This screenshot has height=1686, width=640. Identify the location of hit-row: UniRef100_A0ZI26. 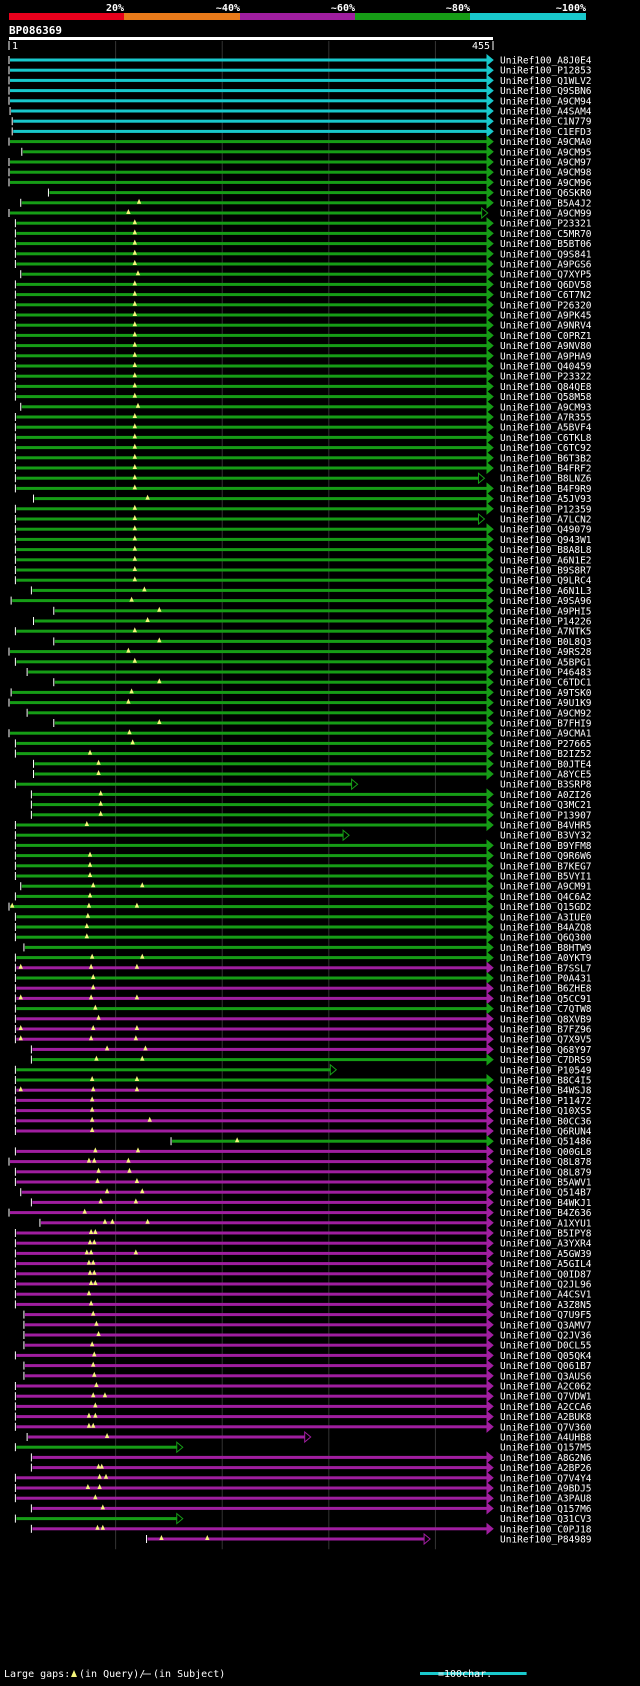
(311, 794).